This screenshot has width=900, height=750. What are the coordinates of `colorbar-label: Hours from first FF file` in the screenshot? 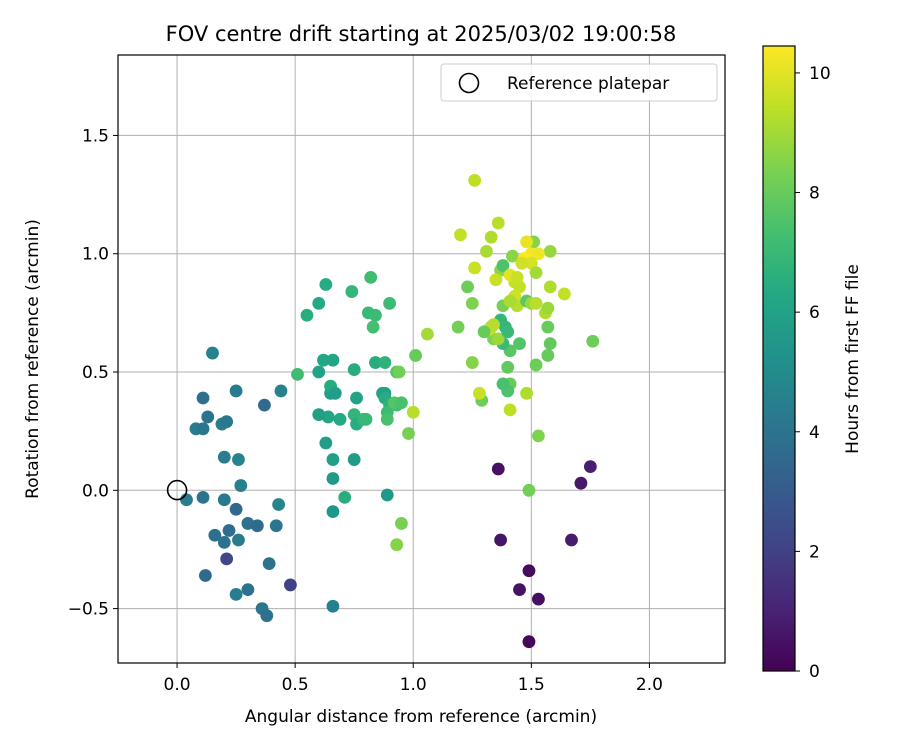 It's located at (853, 359).